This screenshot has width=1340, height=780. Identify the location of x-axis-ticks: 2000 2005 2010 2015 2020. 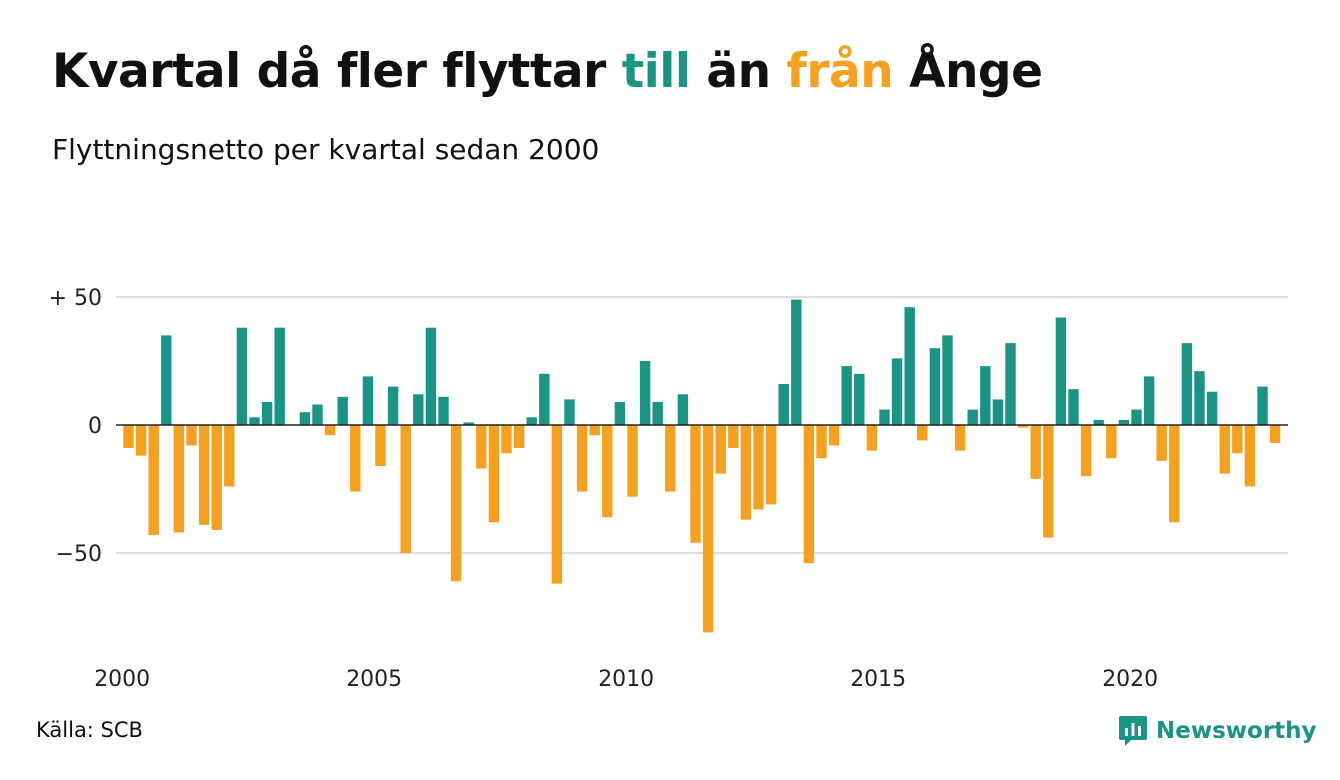
(626, 679).